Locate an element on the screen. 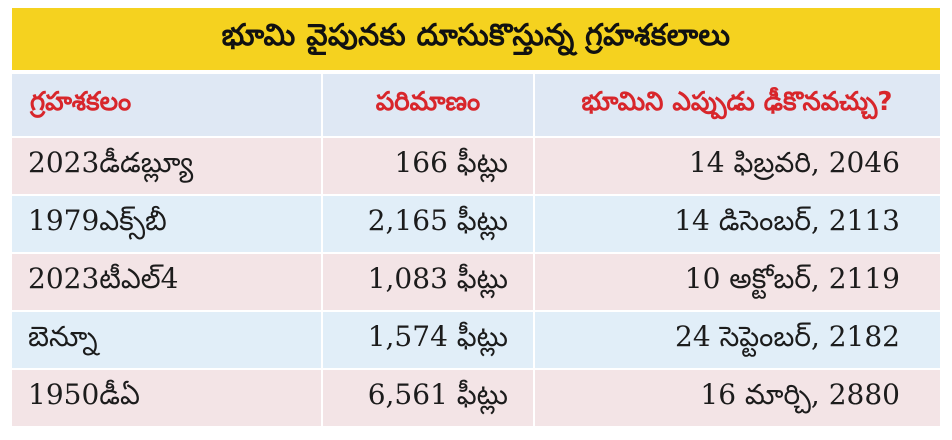 This screenshot has width=952, height=440. impact-date: 14 ఫిబ్రవరి, 2046 is located at coordinates (794, 162).